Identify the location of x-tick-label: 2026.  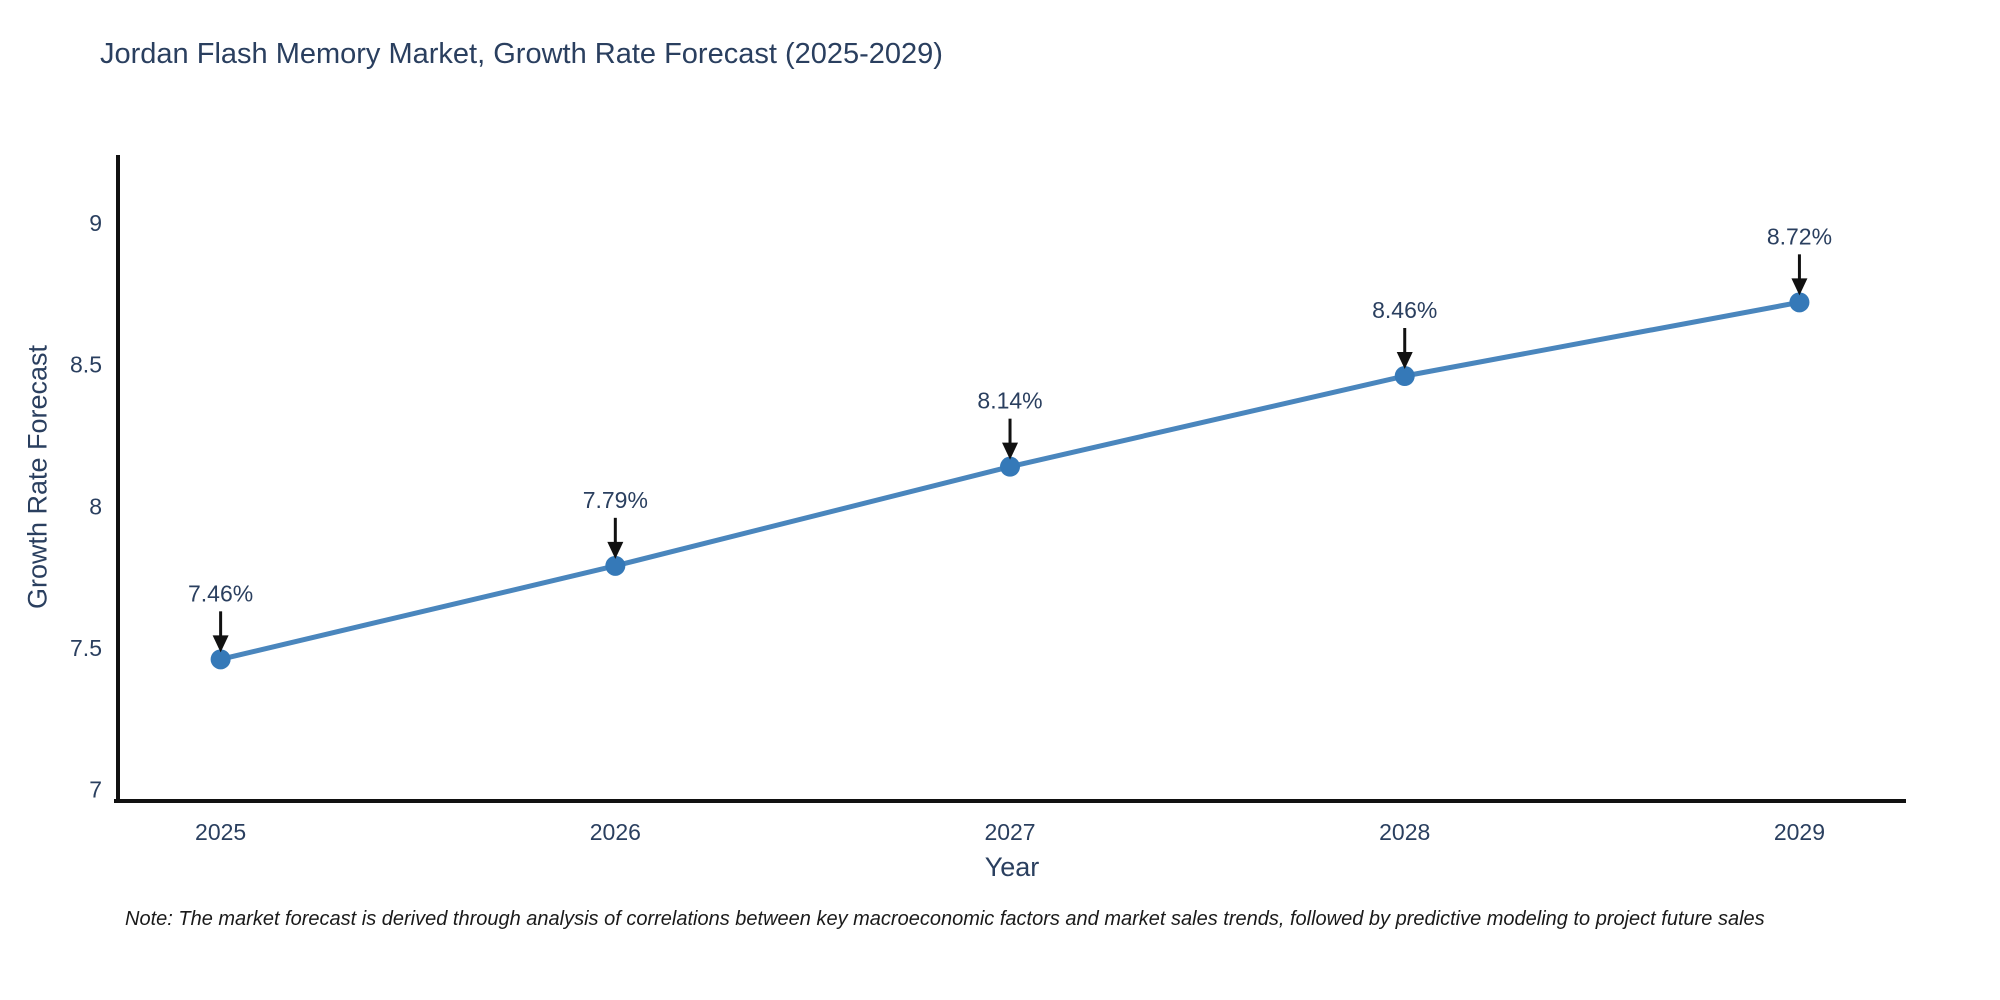
(615, 832).